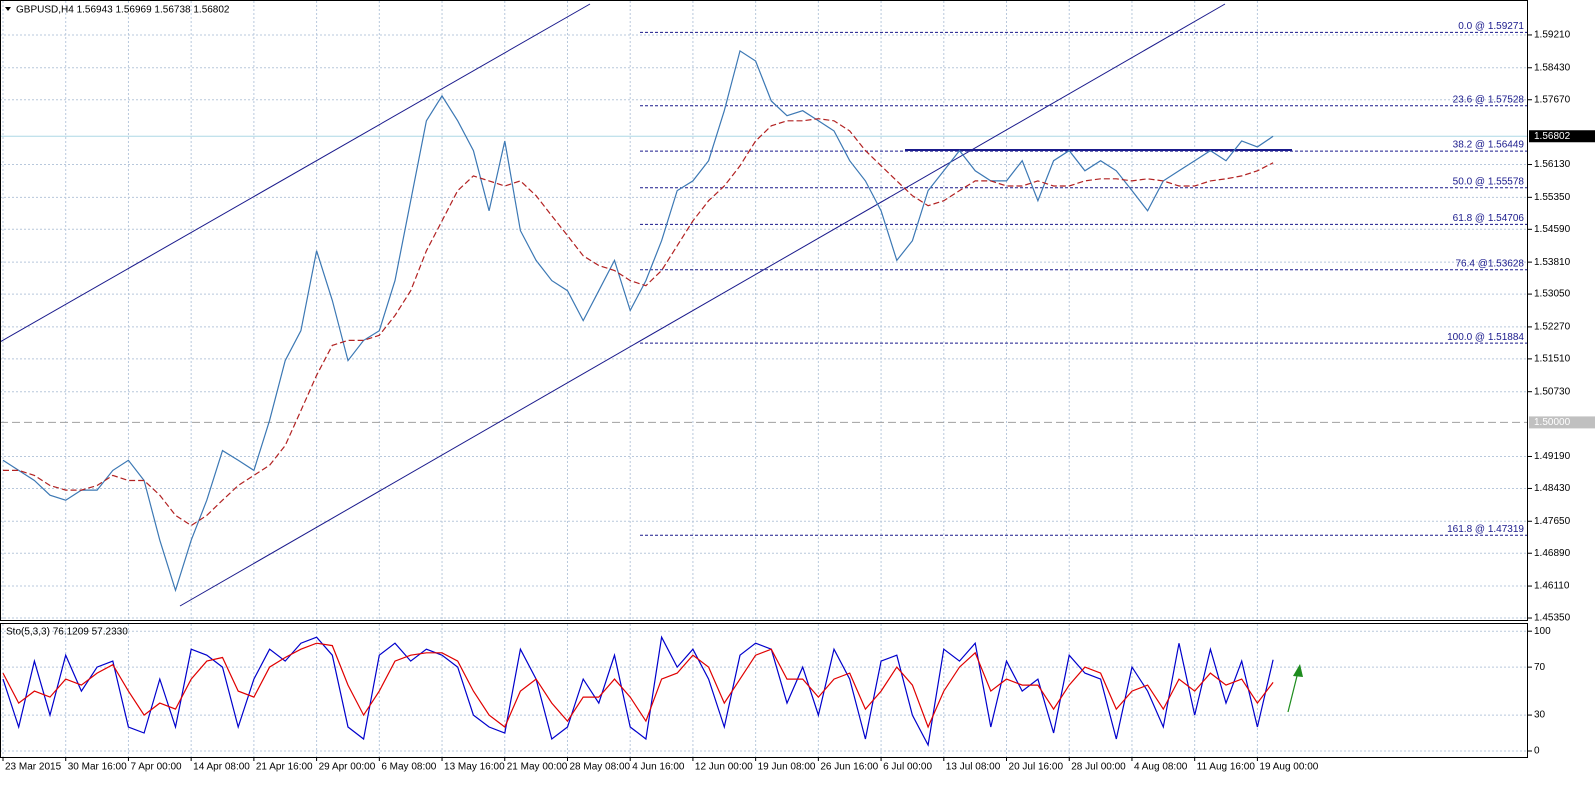  Describe the element at coordinates (1552, 488) in the screenshot. I see `y-tick-label: 1.48430` at that location.